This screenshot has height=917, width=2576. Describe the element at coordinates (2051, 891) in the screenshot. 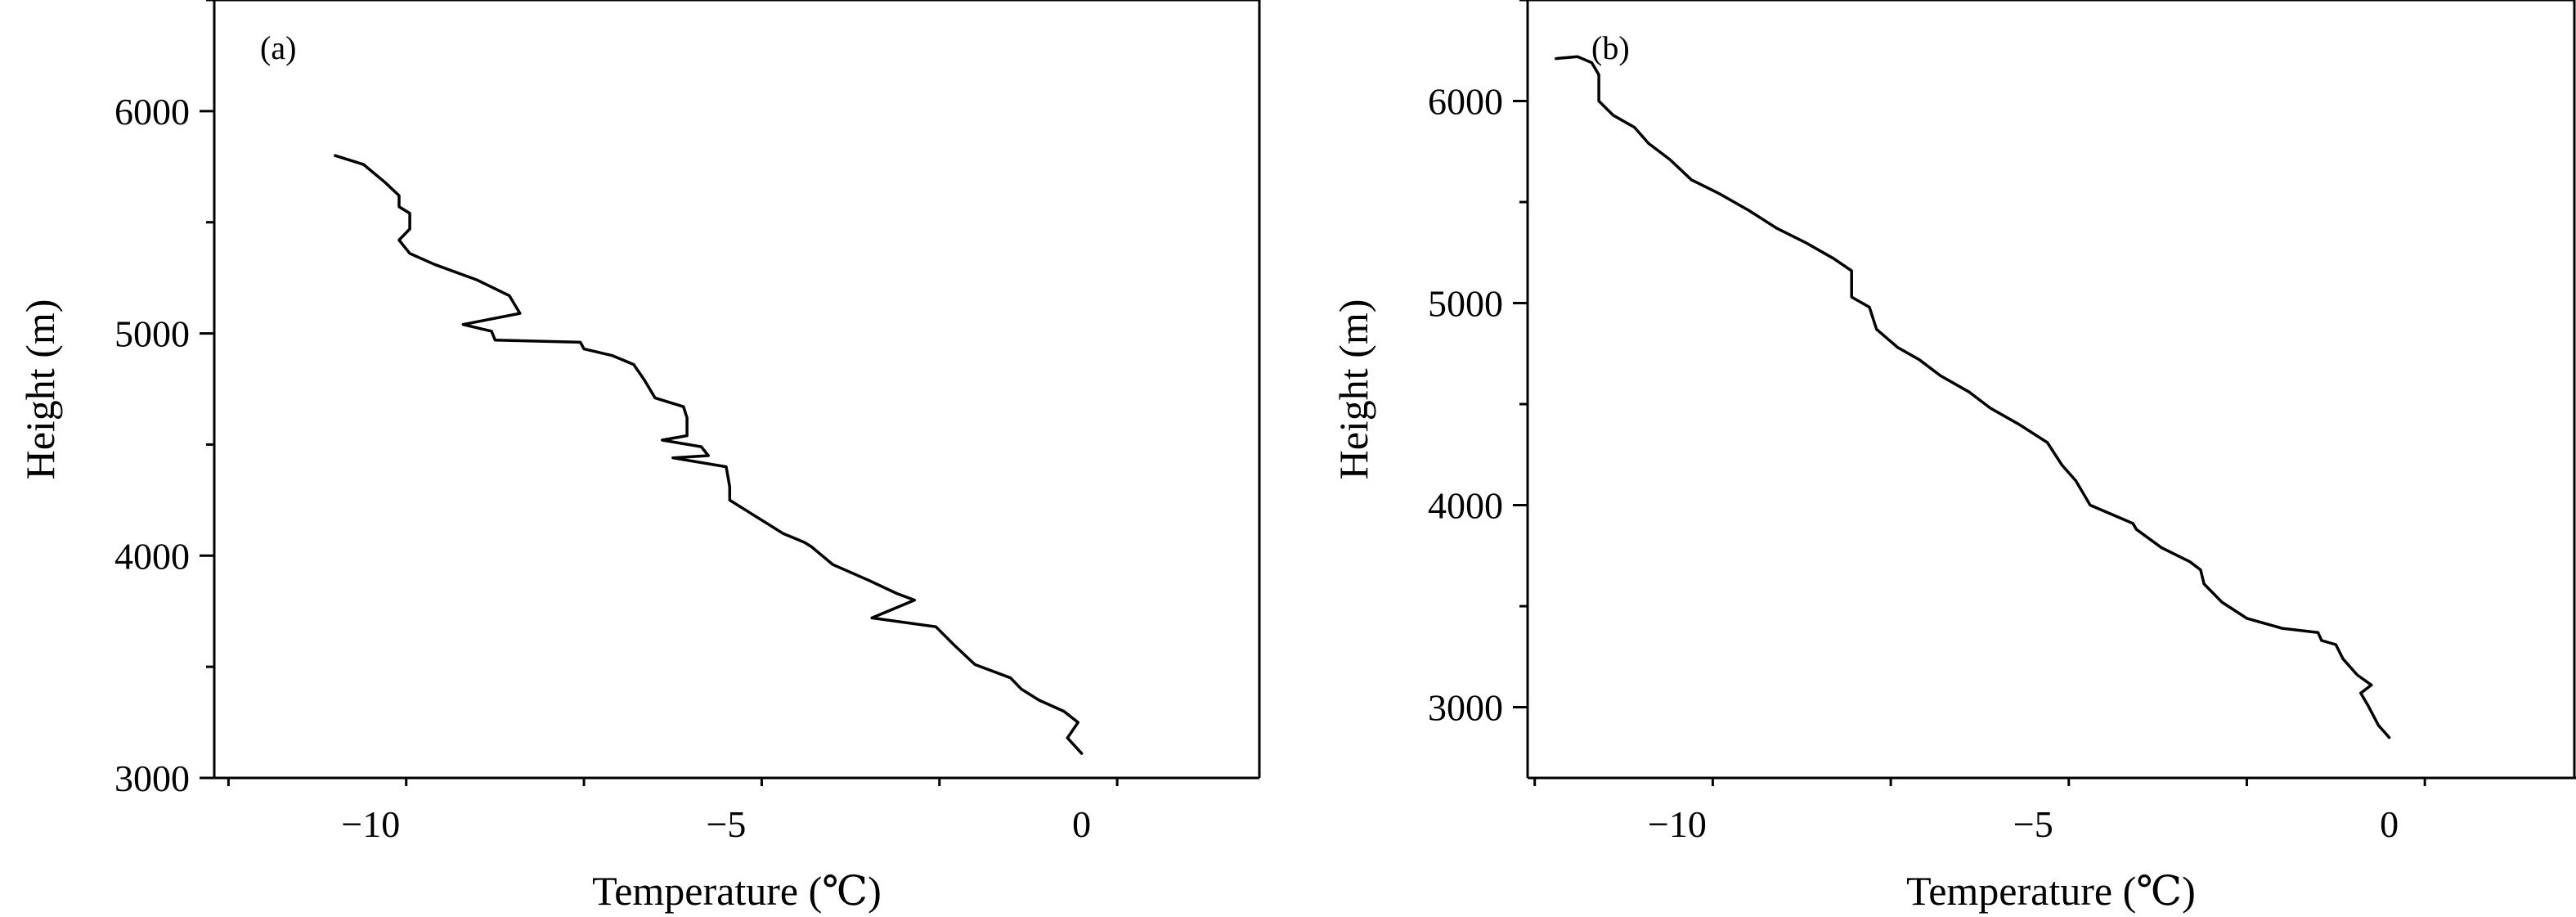

I see `x-axis-title-b: Temperature (℃)` at that location.